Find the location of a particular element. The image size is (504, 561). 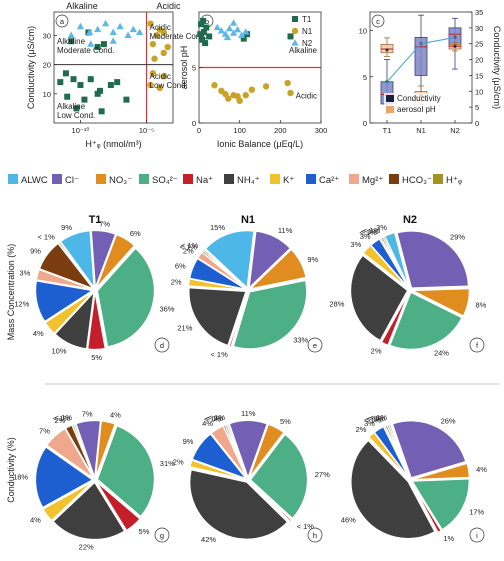

pie-label: 7% is located at coordinates (87, 413).